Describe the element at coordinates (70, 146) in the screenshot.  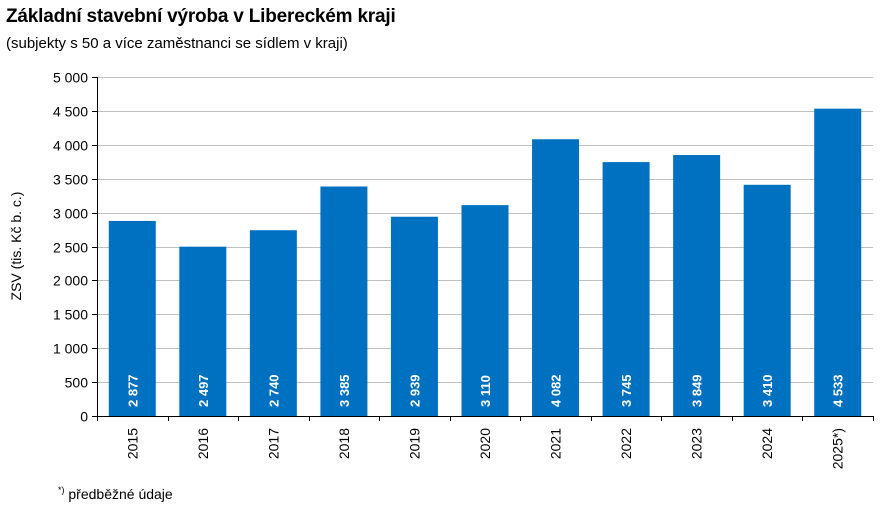
I see `y-tick-label: 4 000` at that location.